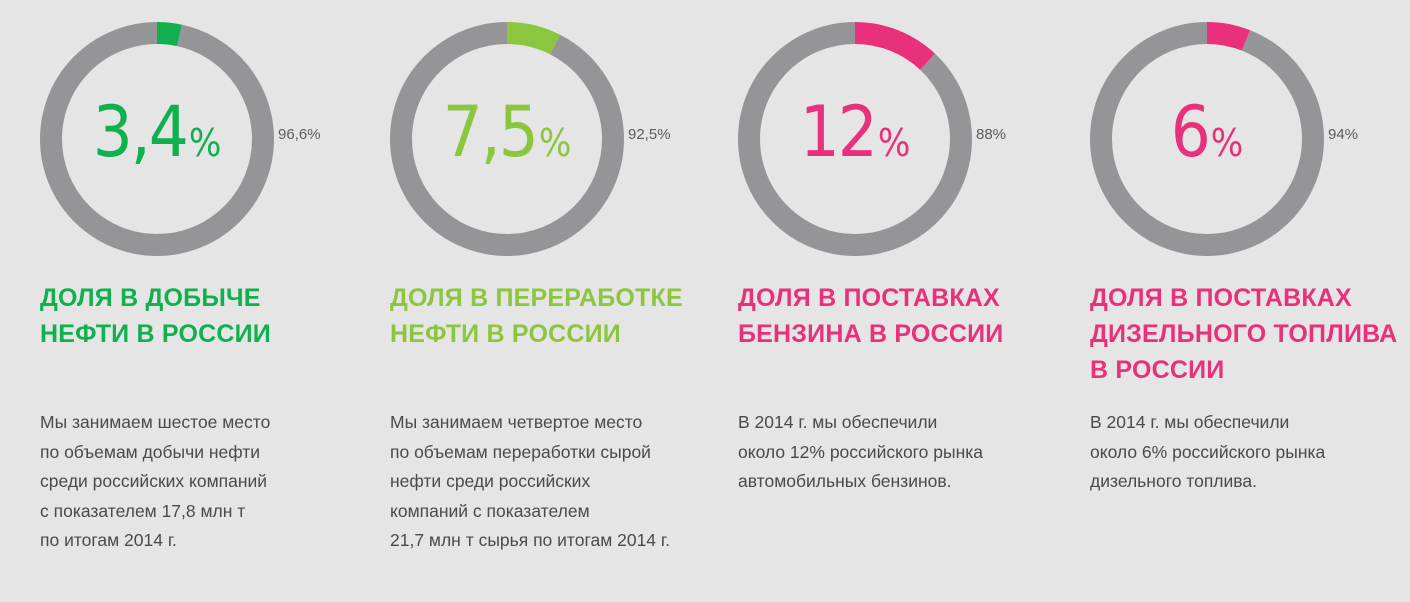 The image size is (1410, 602). What do you see at coordinates (898, 316) in the screenshot?
I see `section-heading: ДОЛЯ В ПОСТАВКАХ БЕНЗИНА В РОССИИ` at bounding box center [898, 316].